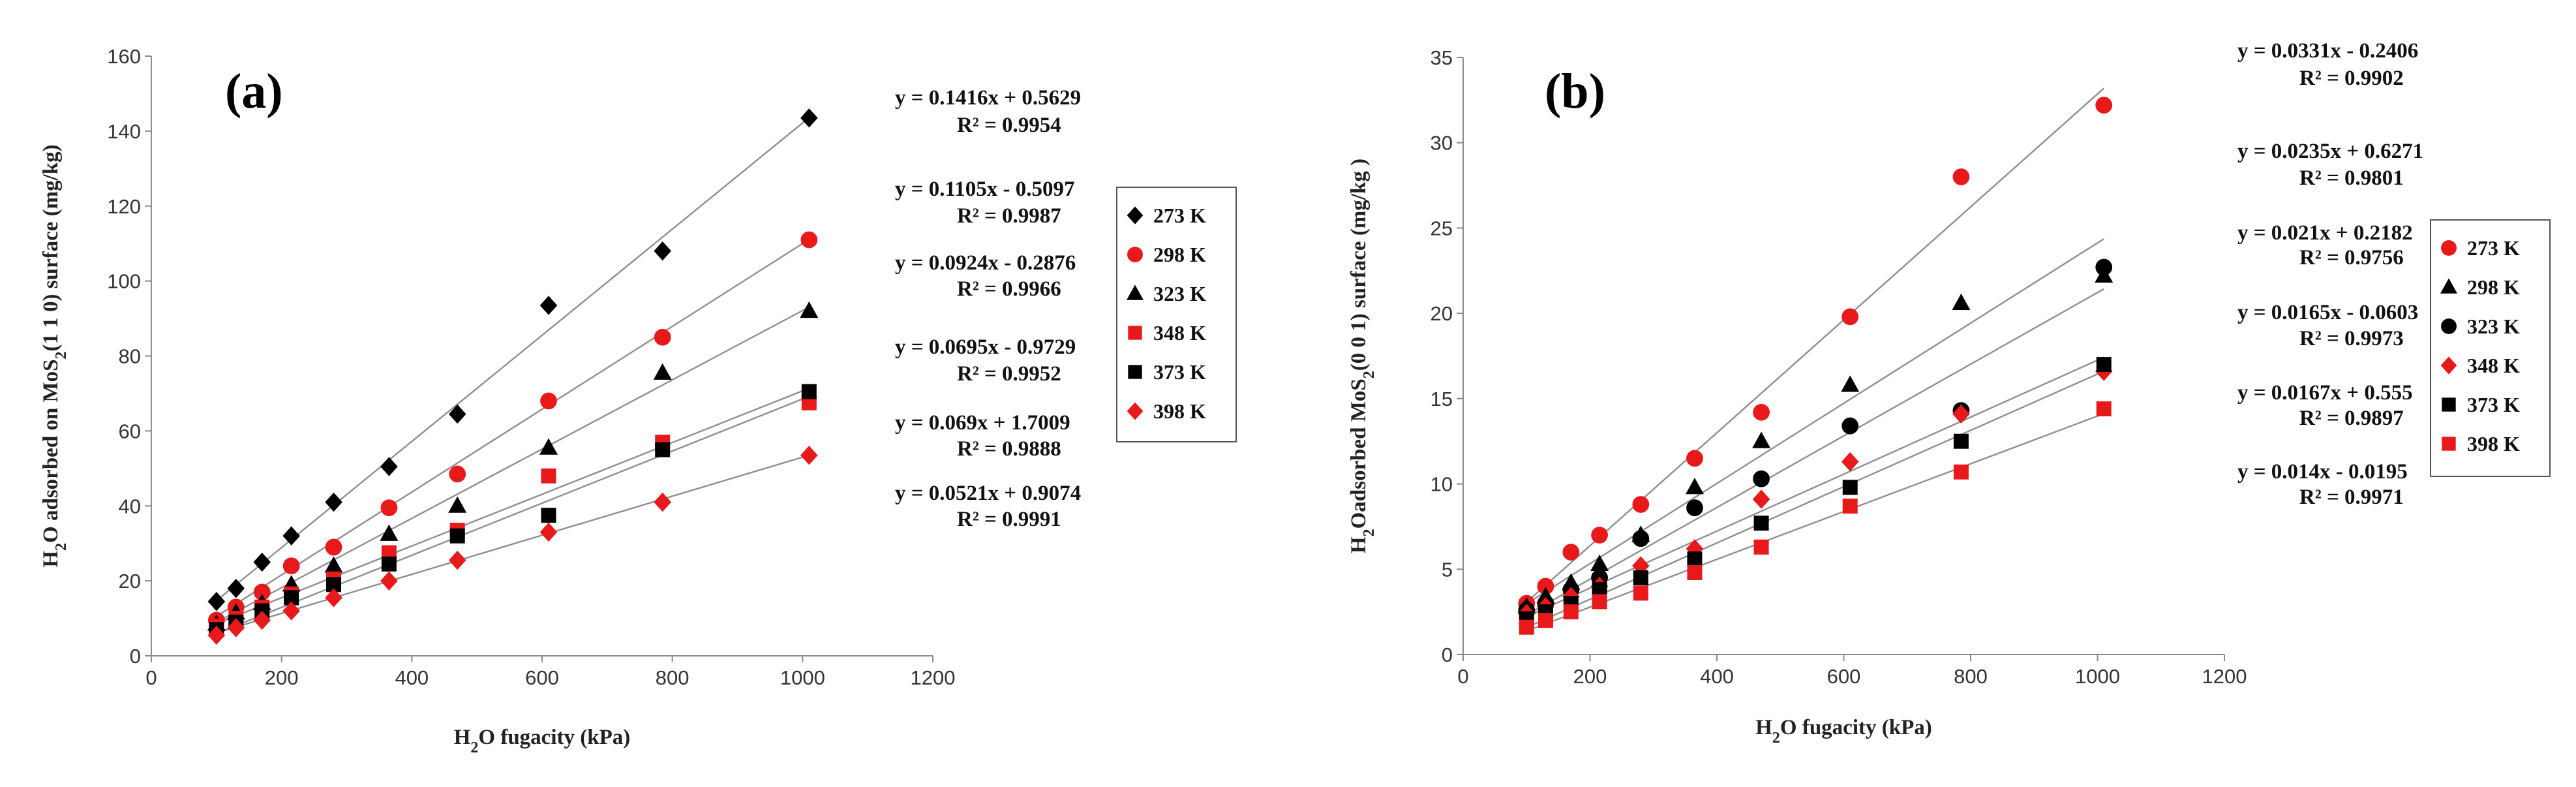 The width and height of the screenshot is (2576, 787). Describe the element at coordinates (2352, 497) in the screenshot. I see `trendline-r-squared: R² = 0.9971` at that location.